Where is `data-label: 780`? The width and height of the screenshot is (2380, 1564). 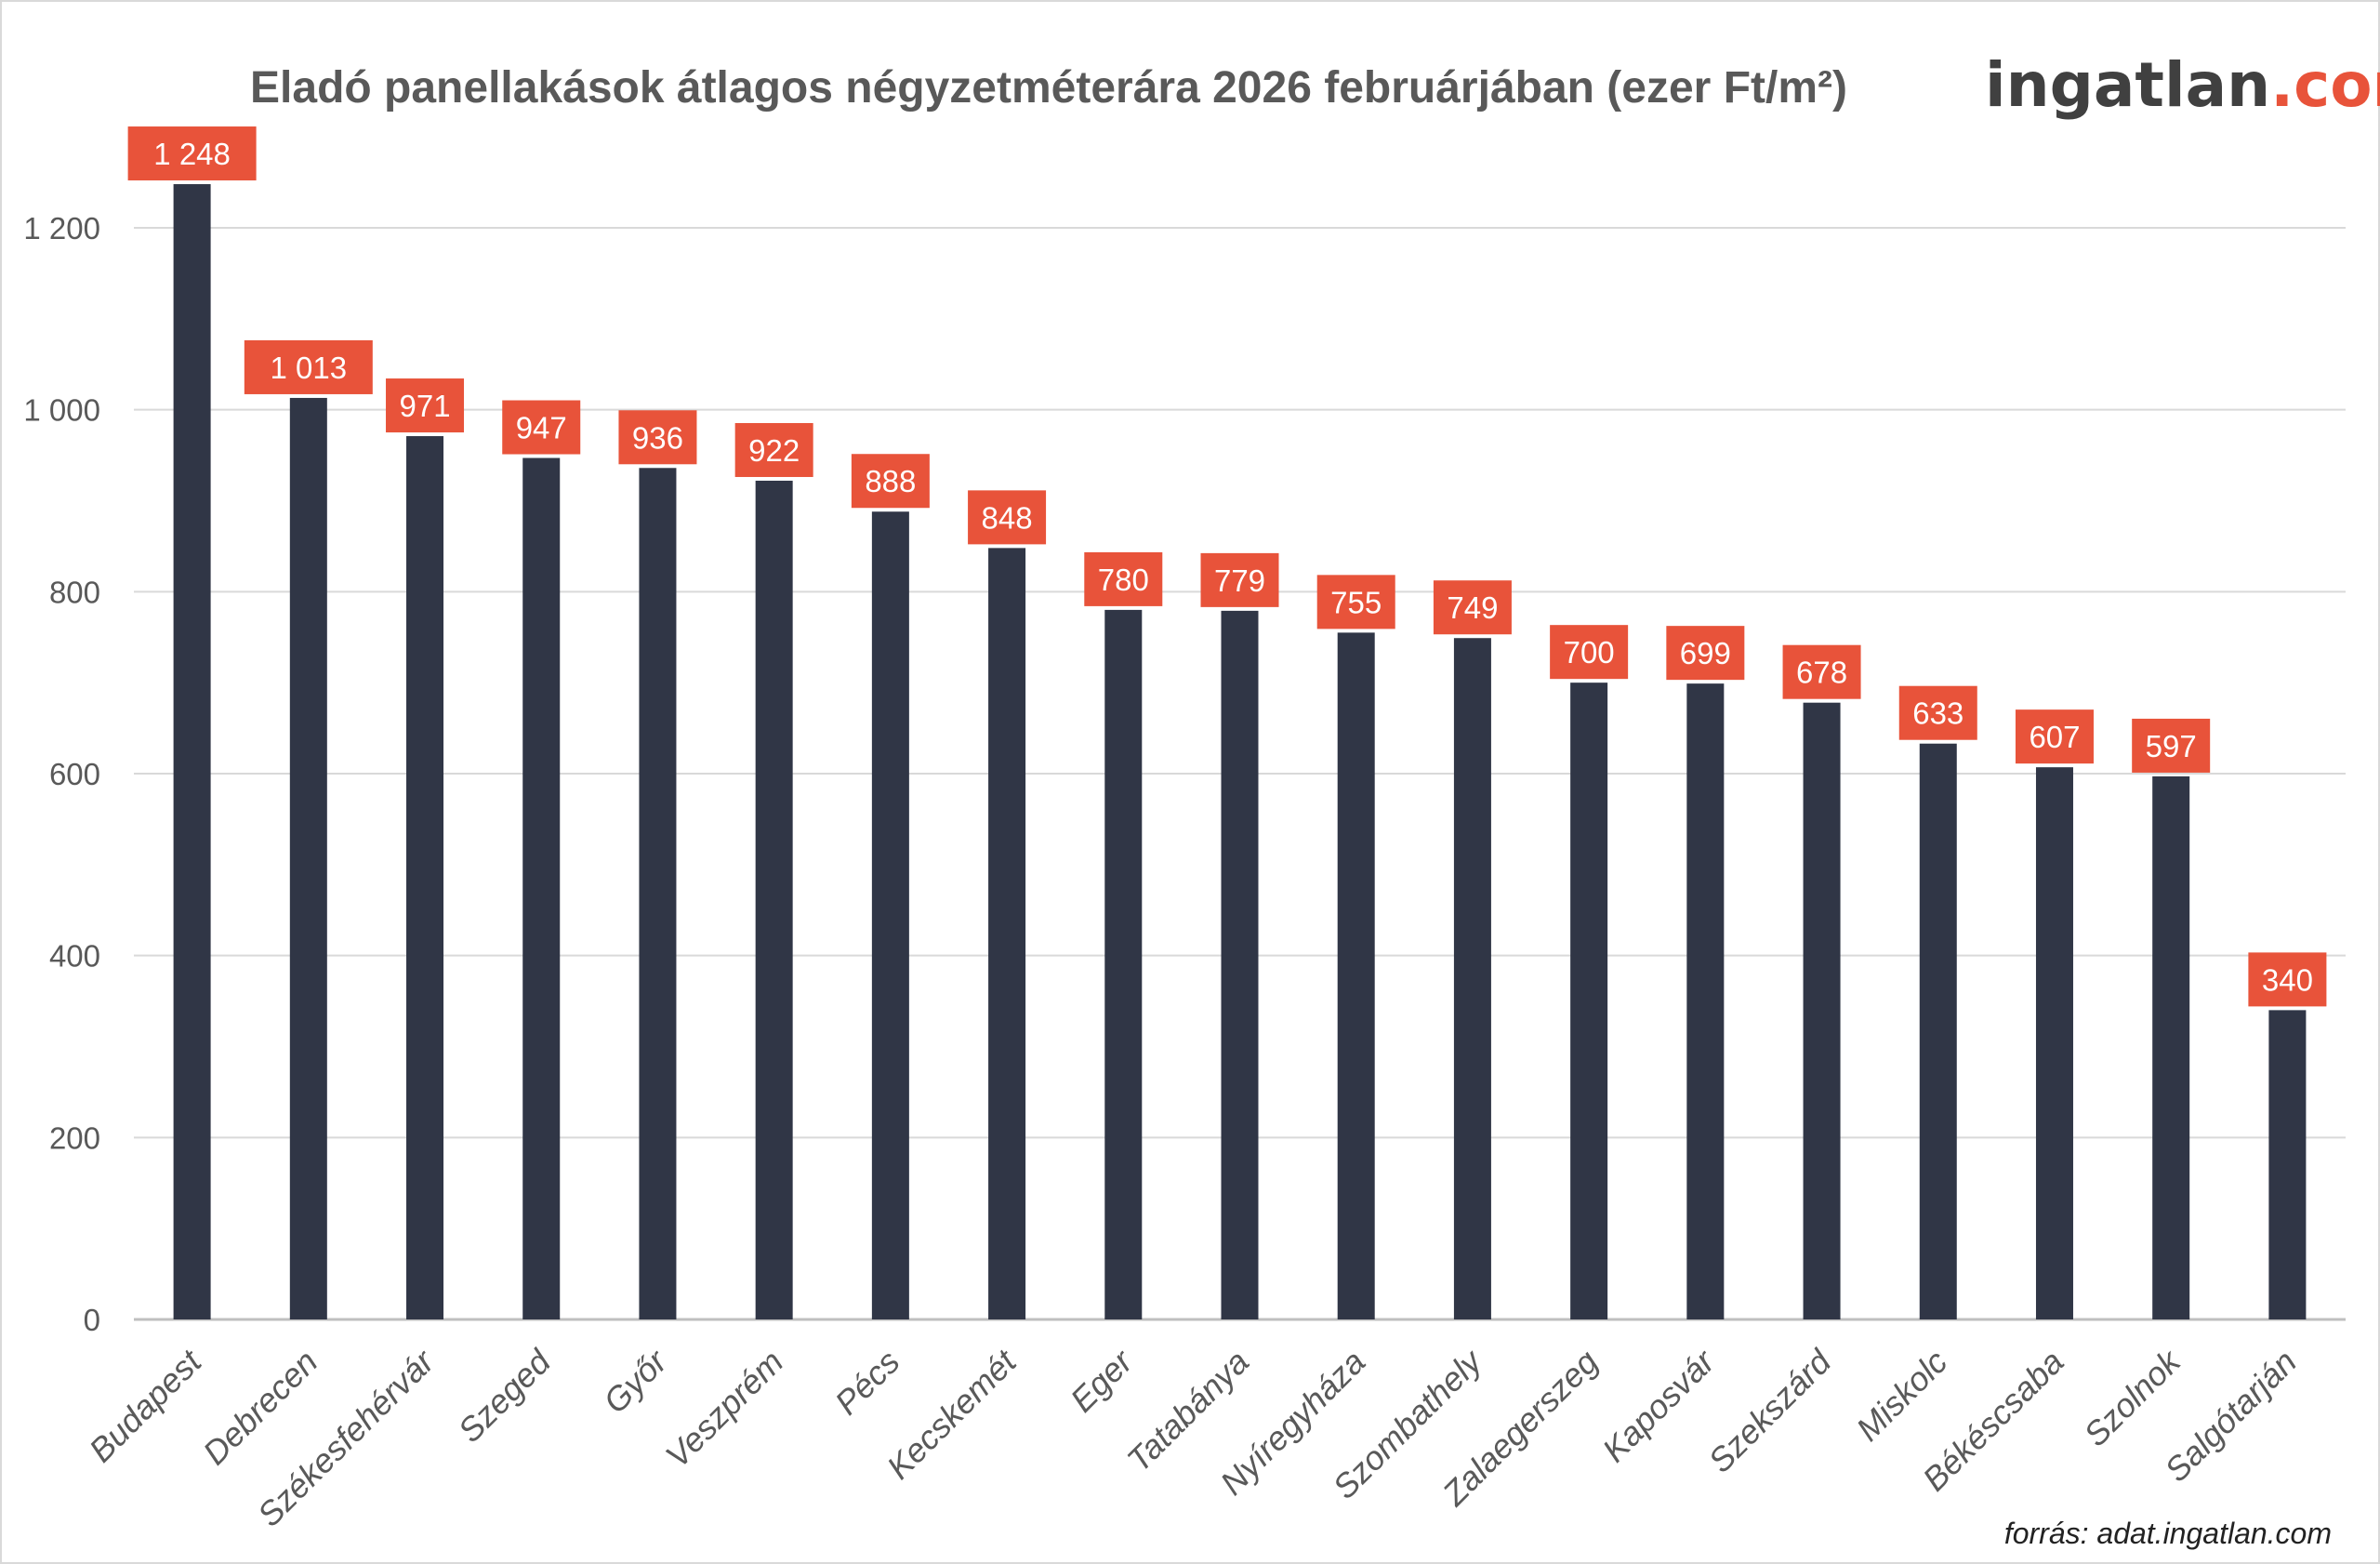 data-label: 780 is located at coordinates (1123, 580).